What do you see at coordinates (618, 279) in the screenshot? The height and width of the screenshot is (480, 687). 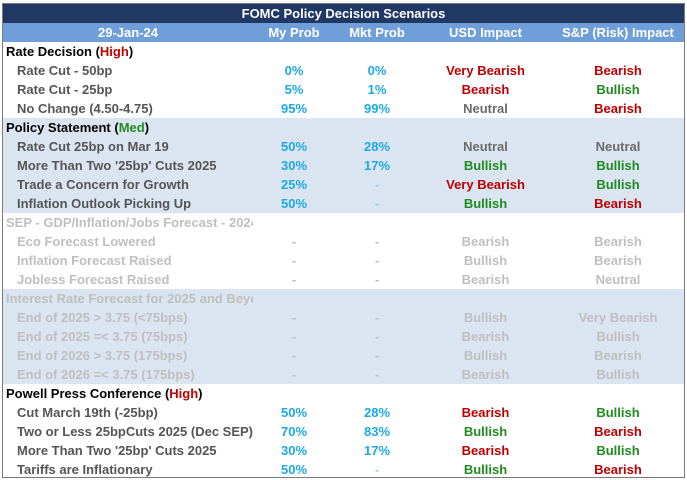 I see `sp-impact-cell: Neutral` at bounding box center [618, 279].